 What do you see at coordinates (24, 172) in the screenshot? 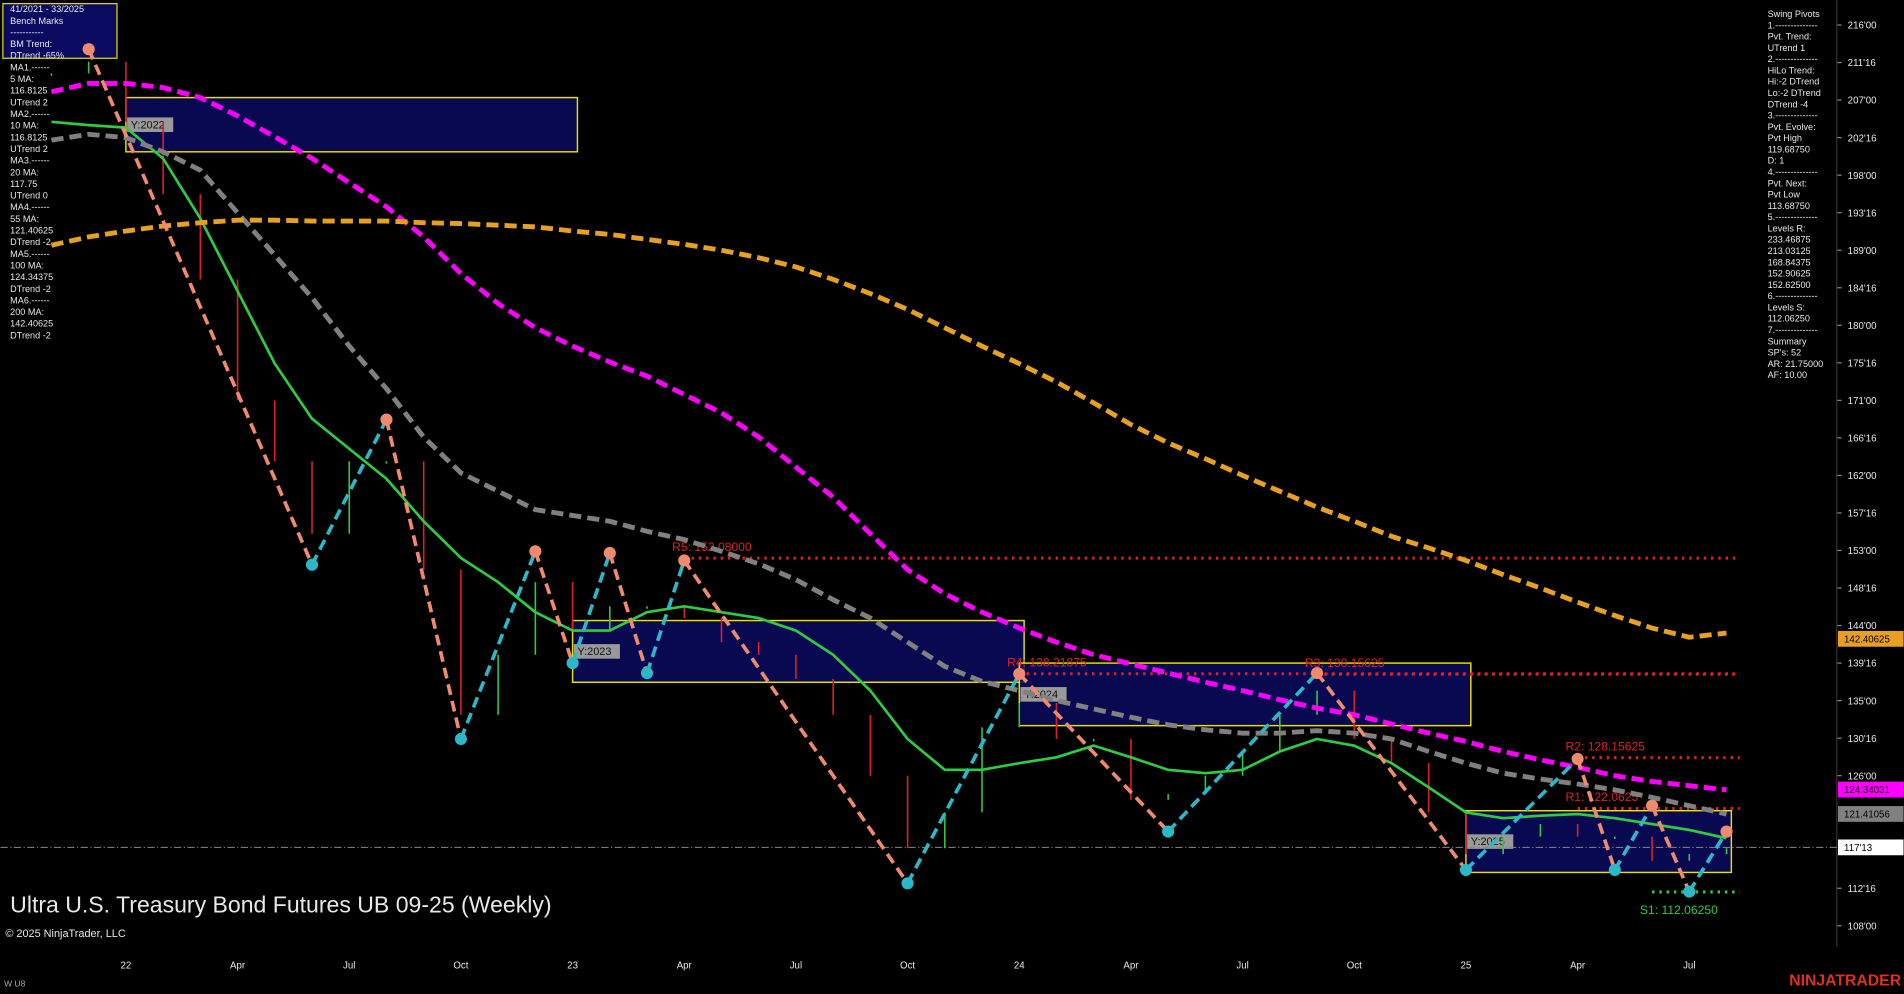
I see `left-panel-line: 20 MA:` at bounding box center [24, 172].